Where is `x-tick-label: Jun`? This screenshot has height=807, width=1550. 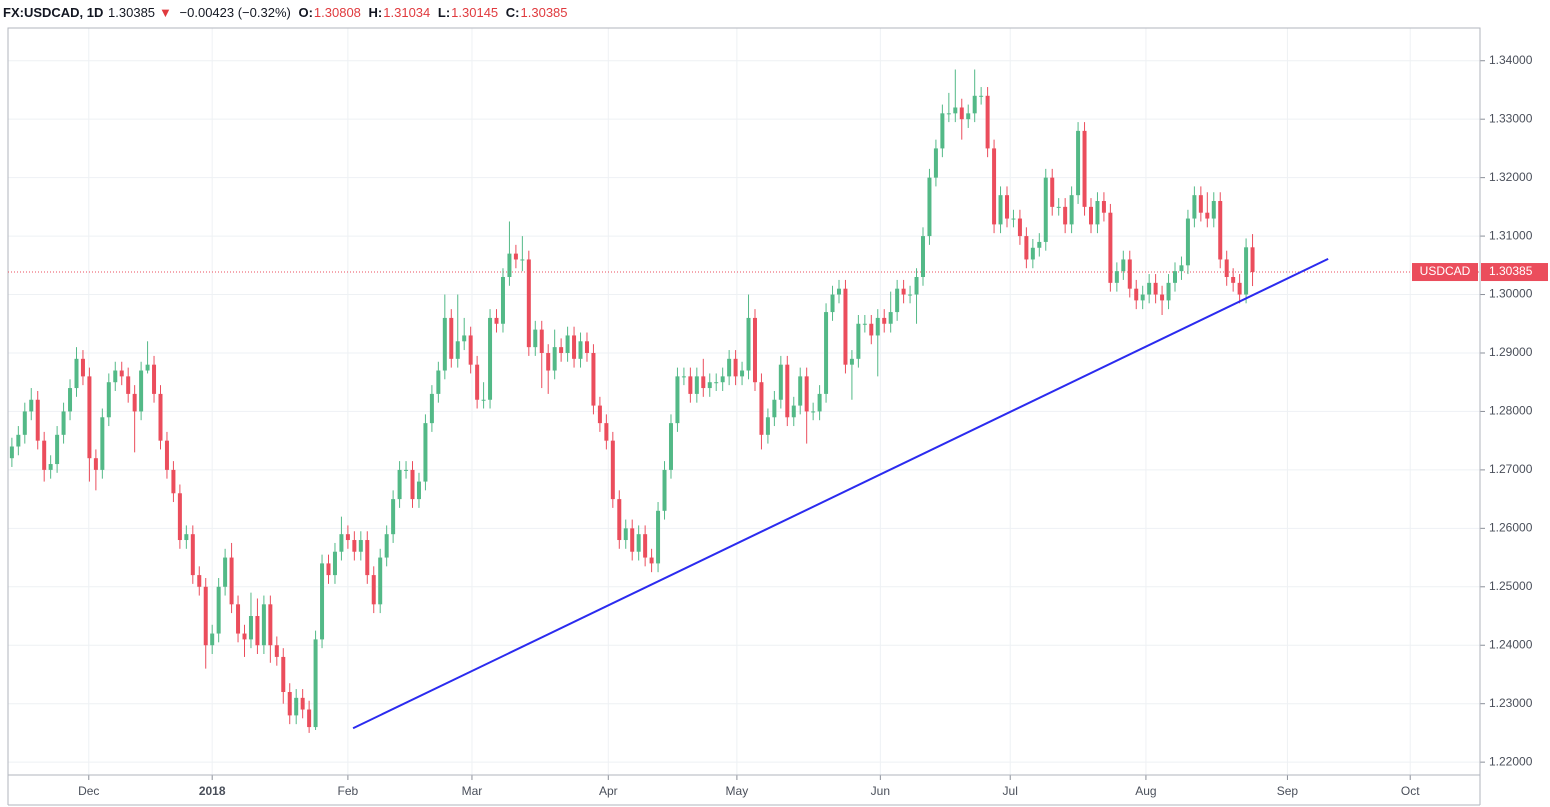 x-tick-label: Jun is located at coordinates (880, 791).